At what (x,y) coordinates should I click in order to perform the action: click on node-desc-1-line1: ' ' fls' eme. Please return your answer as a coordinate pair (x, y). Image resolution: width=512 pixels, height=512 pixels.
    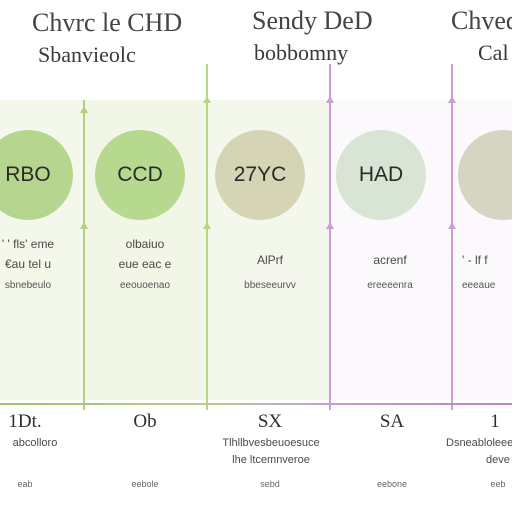
    Looking at the image, I should click on (28, 244).